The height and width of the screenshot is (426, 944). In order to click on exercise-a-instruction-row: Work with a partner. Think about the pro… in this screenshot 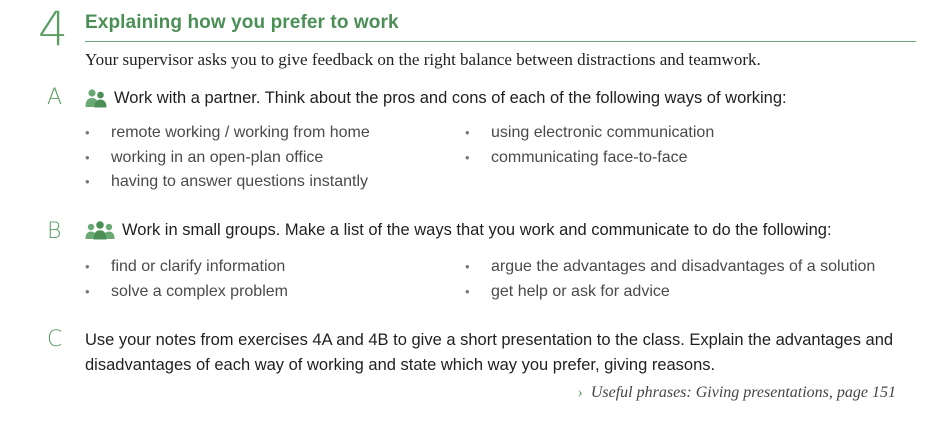, I will do `click(436, 98)`.